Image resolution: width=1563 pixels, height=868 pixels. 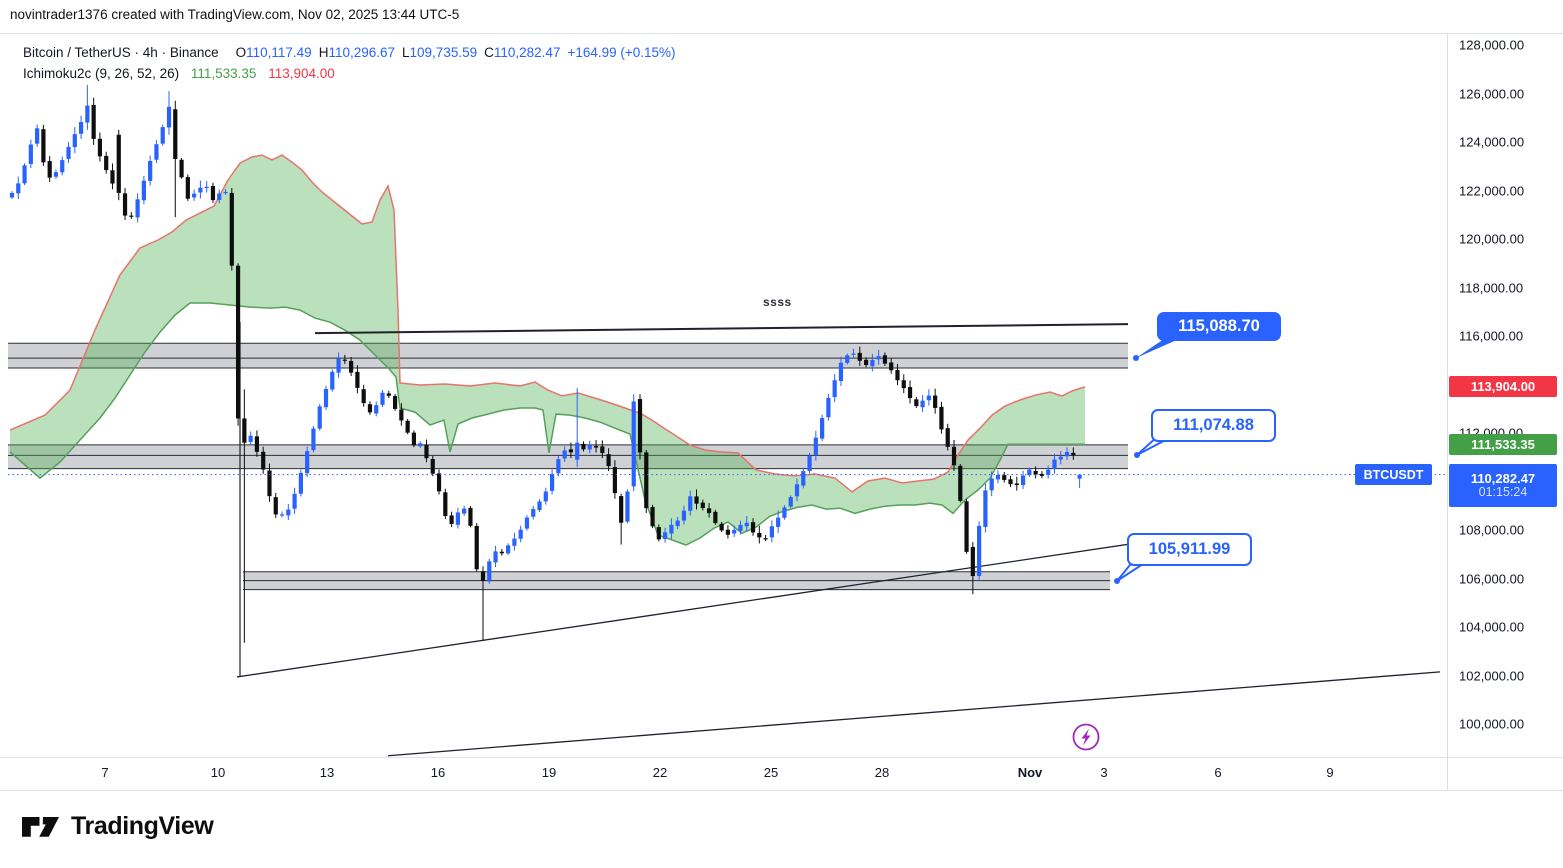 What do you see at coordinates (777, 302) in the screenshot?
I see `text-annotation-ssss: ssss` at bounding box center [777, 302].